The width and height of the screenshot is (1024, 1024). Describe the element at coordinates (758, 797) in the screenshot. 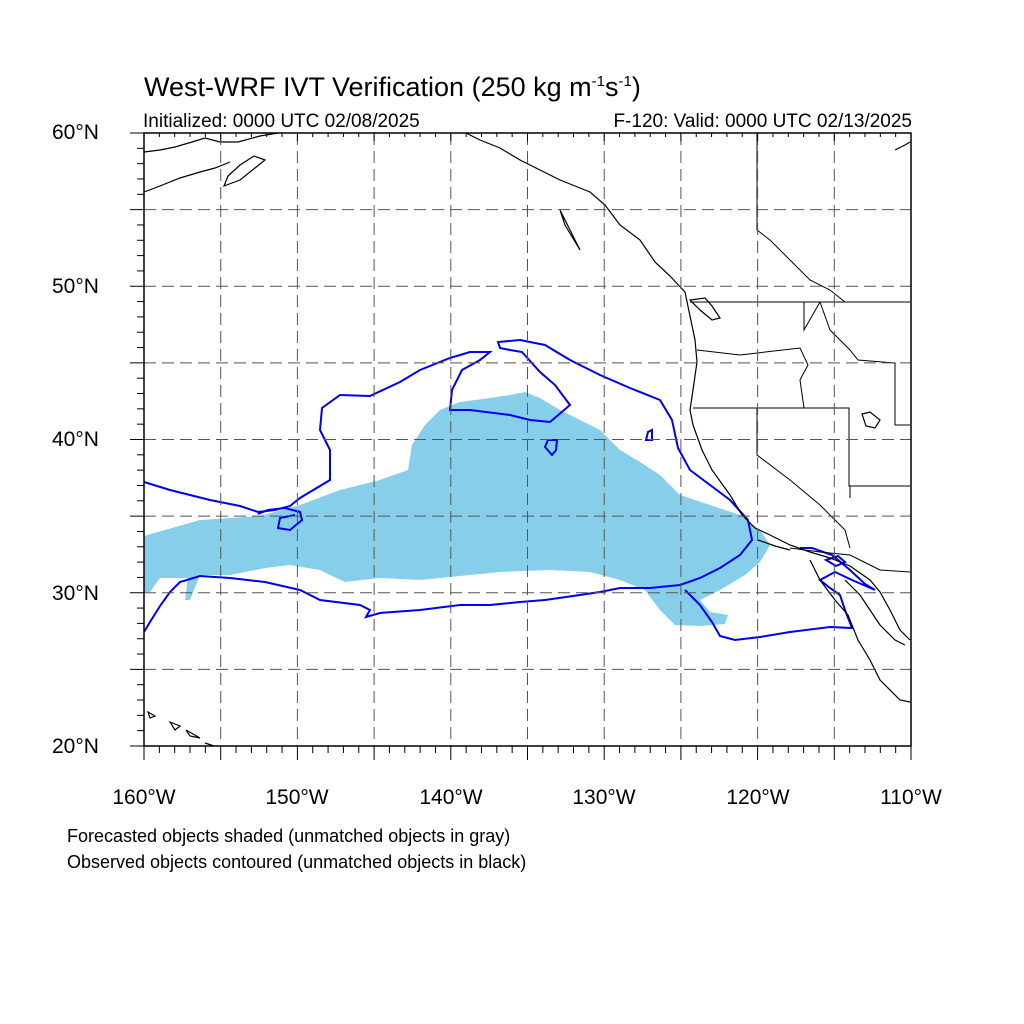

I see `lon-label-120w: 120°W` at that location.